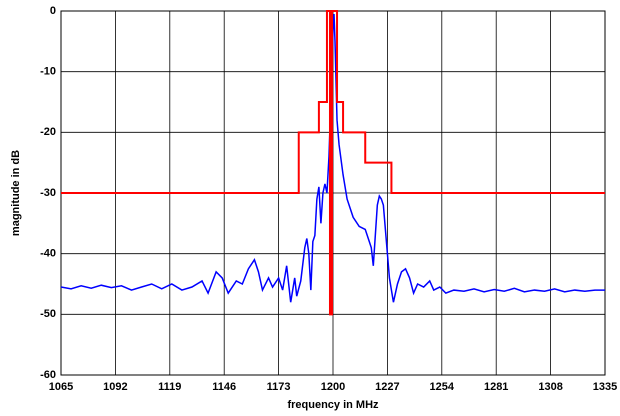  I want to click on y-tick-label: -50, so click(48, 314).